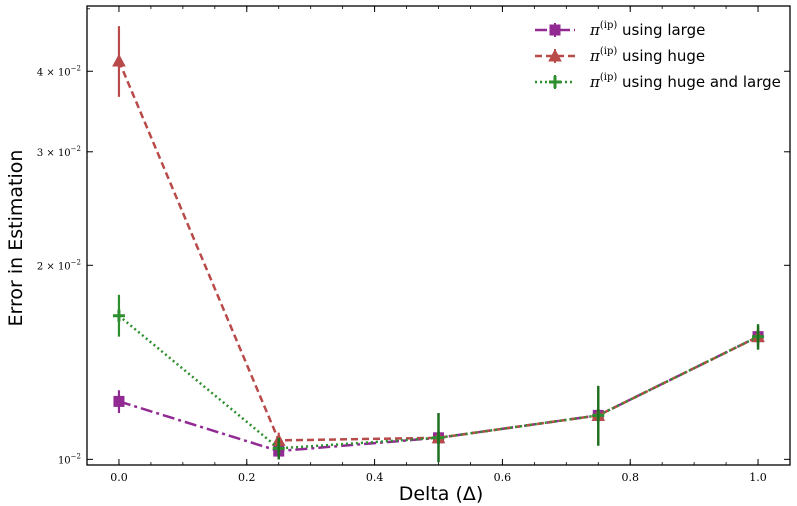  What do you see at coordinates (59, 152) in the screenshot?
I see `y-tick-label: 3 × 10⁻²` at bounding box center [59, 152].